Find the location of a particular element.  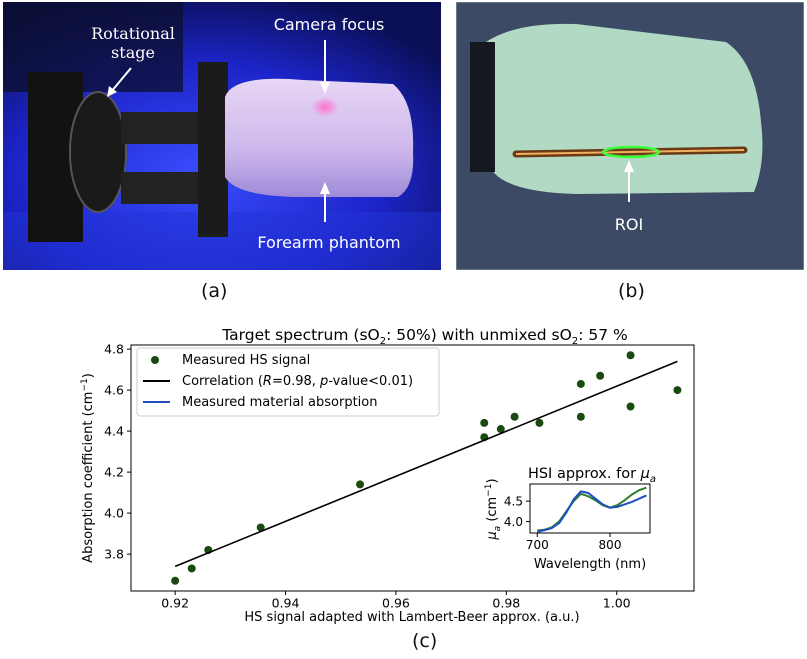

inset-x-tick-label: 700 is located at coordinates (537, 545).